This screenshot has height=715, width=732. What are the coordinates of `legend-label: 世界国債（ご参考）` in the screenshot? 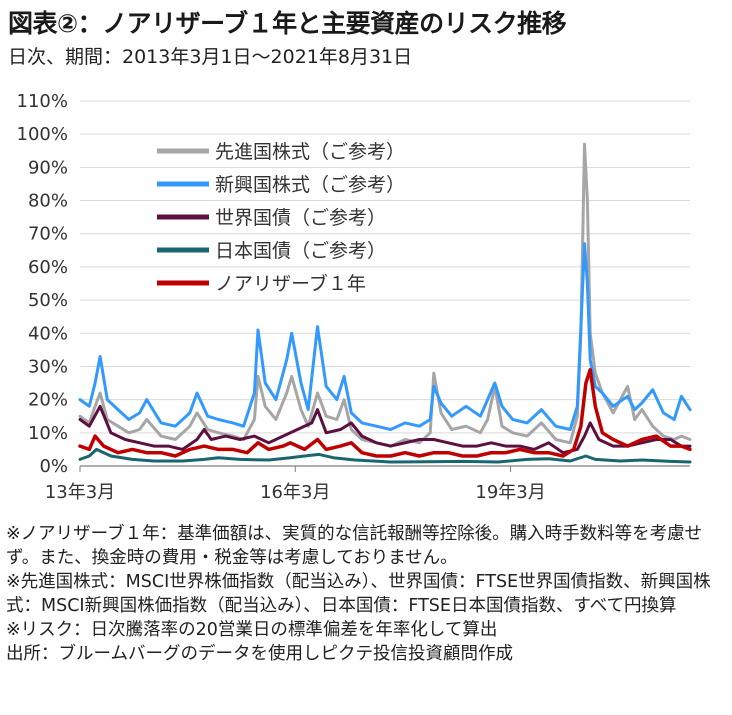 It's located at (300, 218).